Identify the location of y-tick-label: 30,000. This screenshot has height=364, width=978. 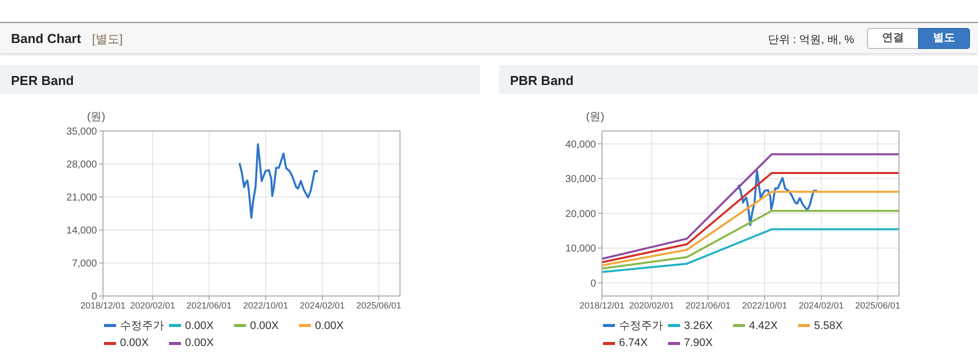
(580, 180).